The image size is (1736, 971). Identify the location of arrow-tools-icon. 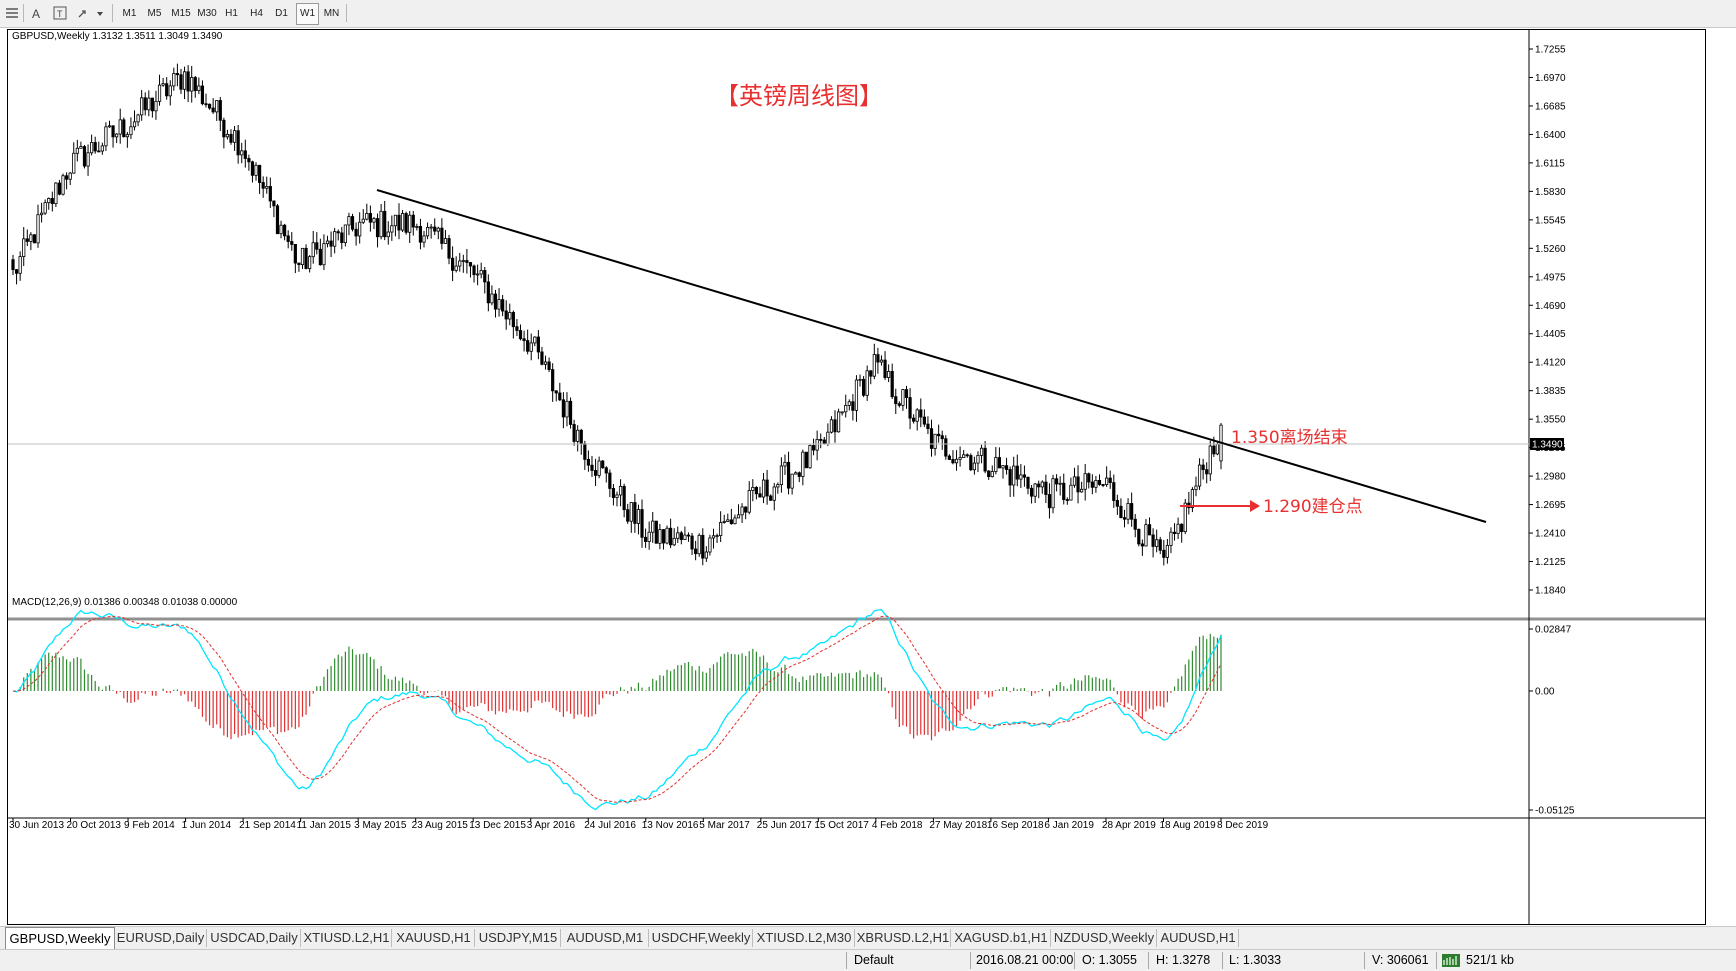
(90, 13).